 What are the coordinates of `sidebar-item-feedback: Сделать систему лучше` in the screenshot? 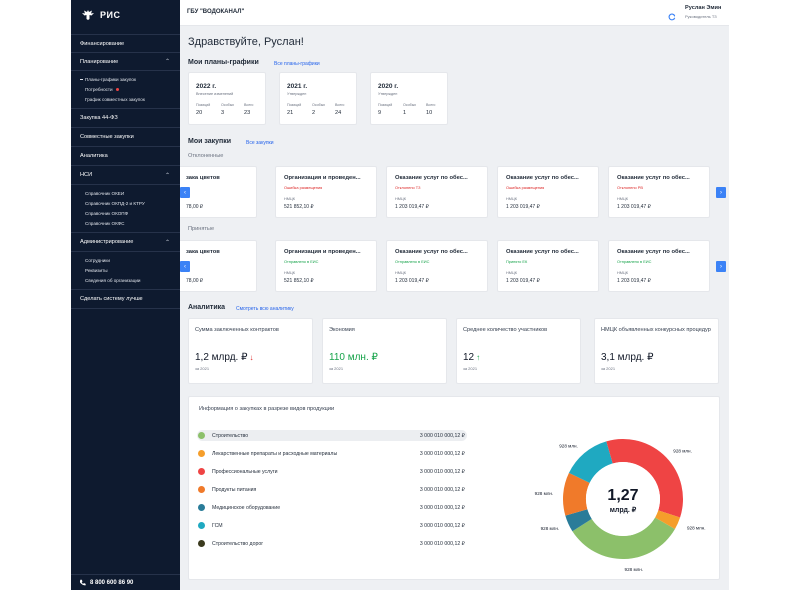 It's located at (125, 299).